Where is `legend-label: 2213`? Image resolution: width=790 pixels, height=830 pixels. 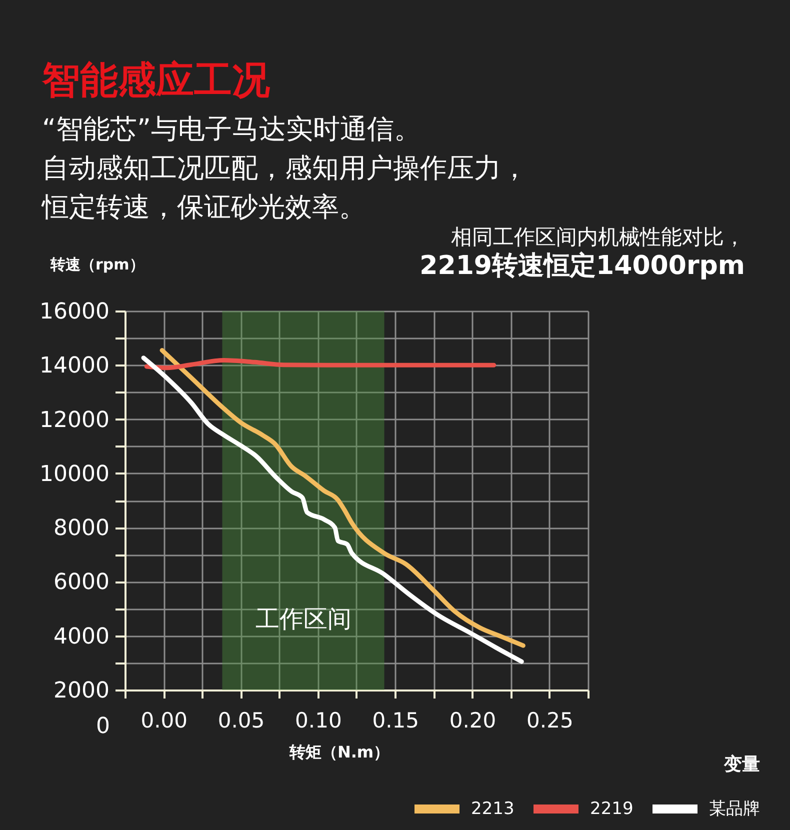 legend-label: 2213 is located at coordinates (492, 809).